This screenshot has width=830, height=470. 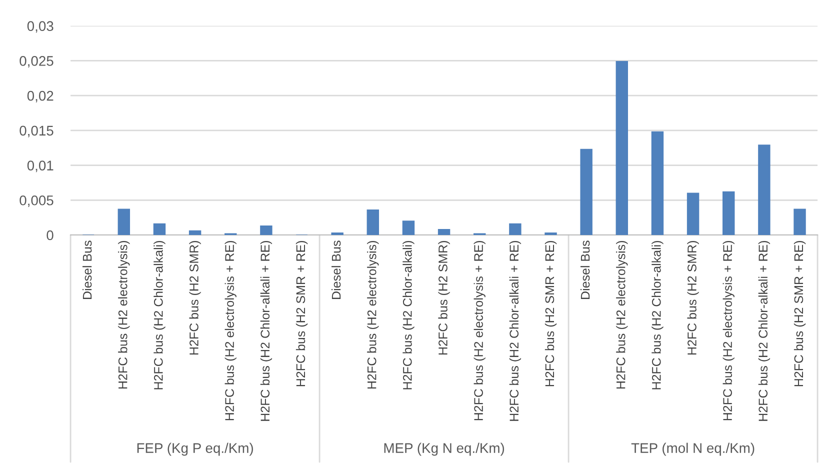 What do you see at coordinates (195, 449) in the screenshot?
I see `text: FEP (Kg P eq./Km)` at bounding box center [195, 449].